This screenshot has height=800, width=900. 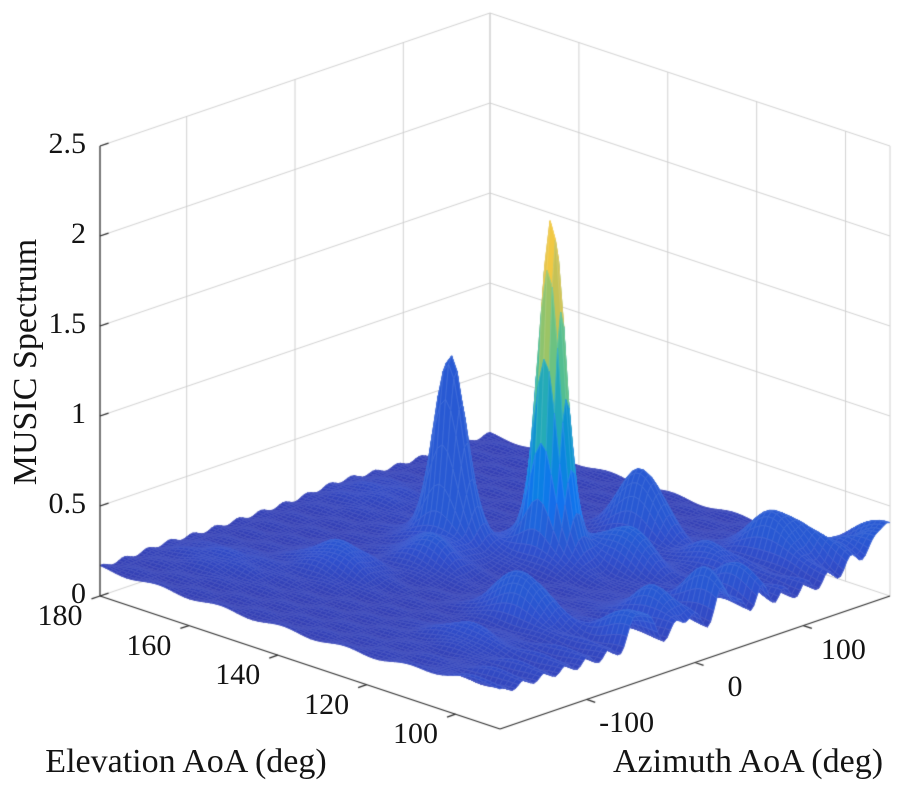 I want to click on z-tick-label: 1, so click(x=78, y=413).